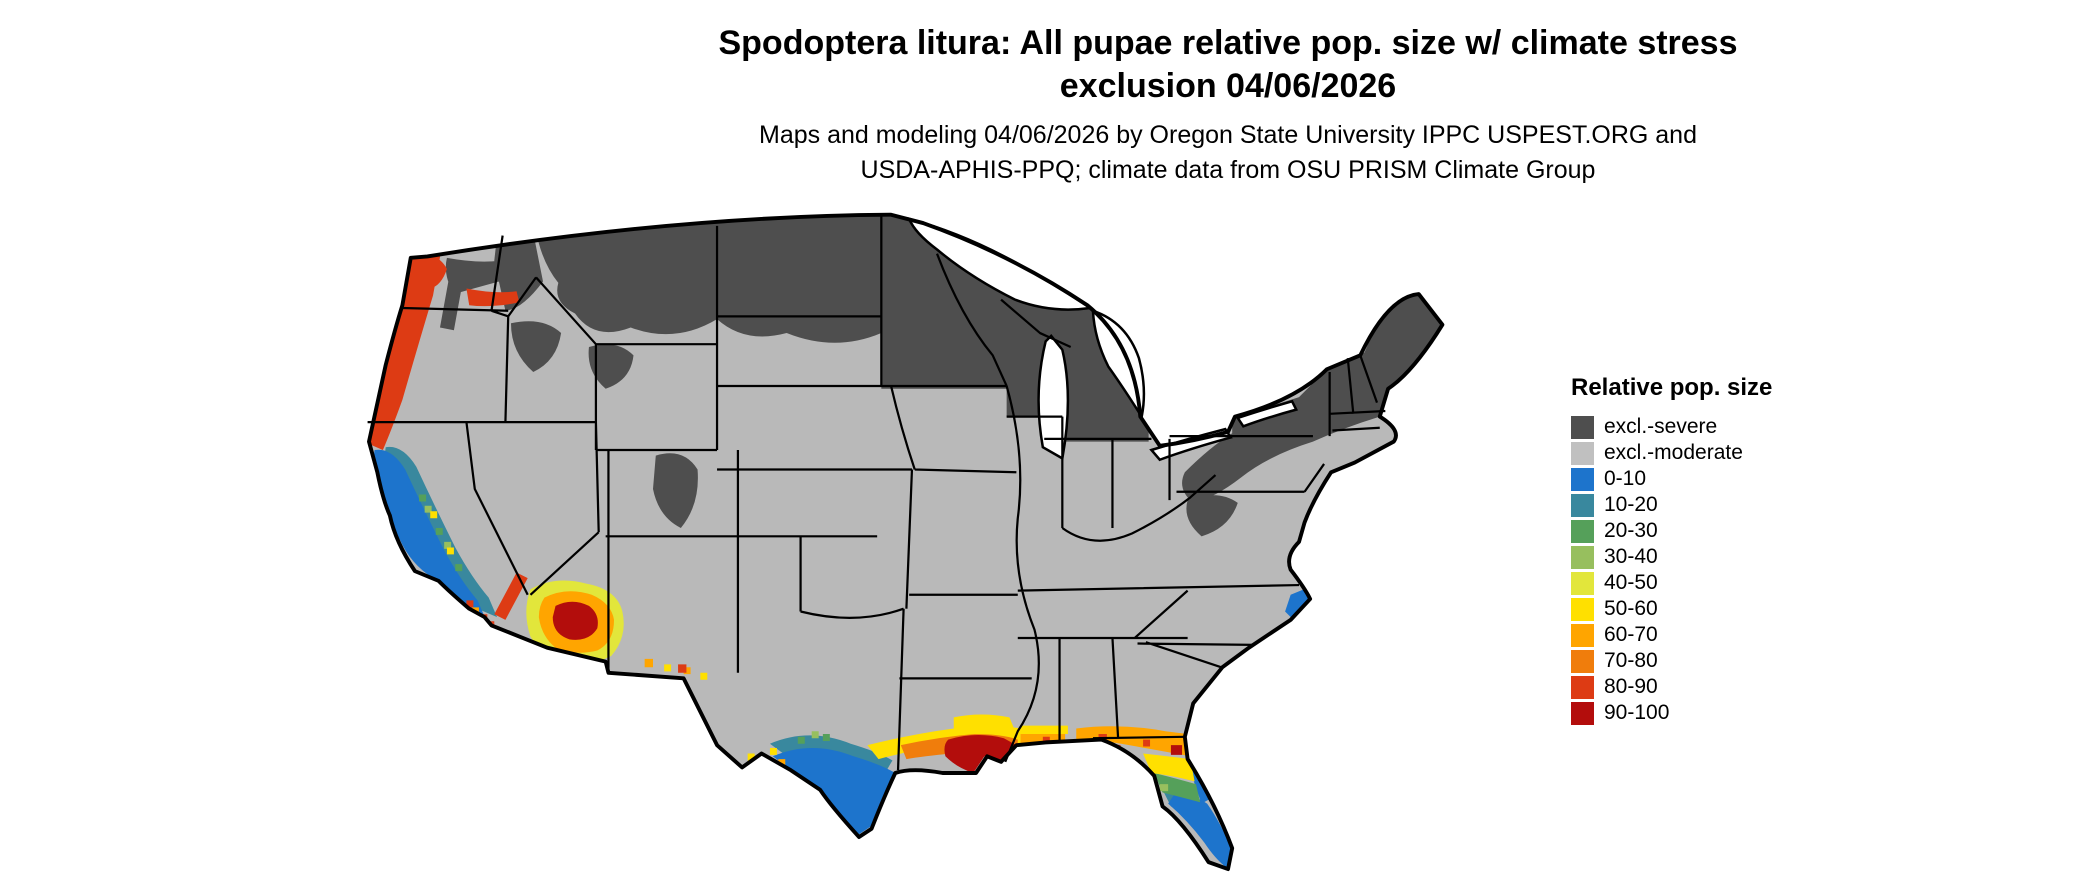  Describe the element at coordinates (1631, 556) in the screenshot. I see `legend-label: 30-40` at that location.